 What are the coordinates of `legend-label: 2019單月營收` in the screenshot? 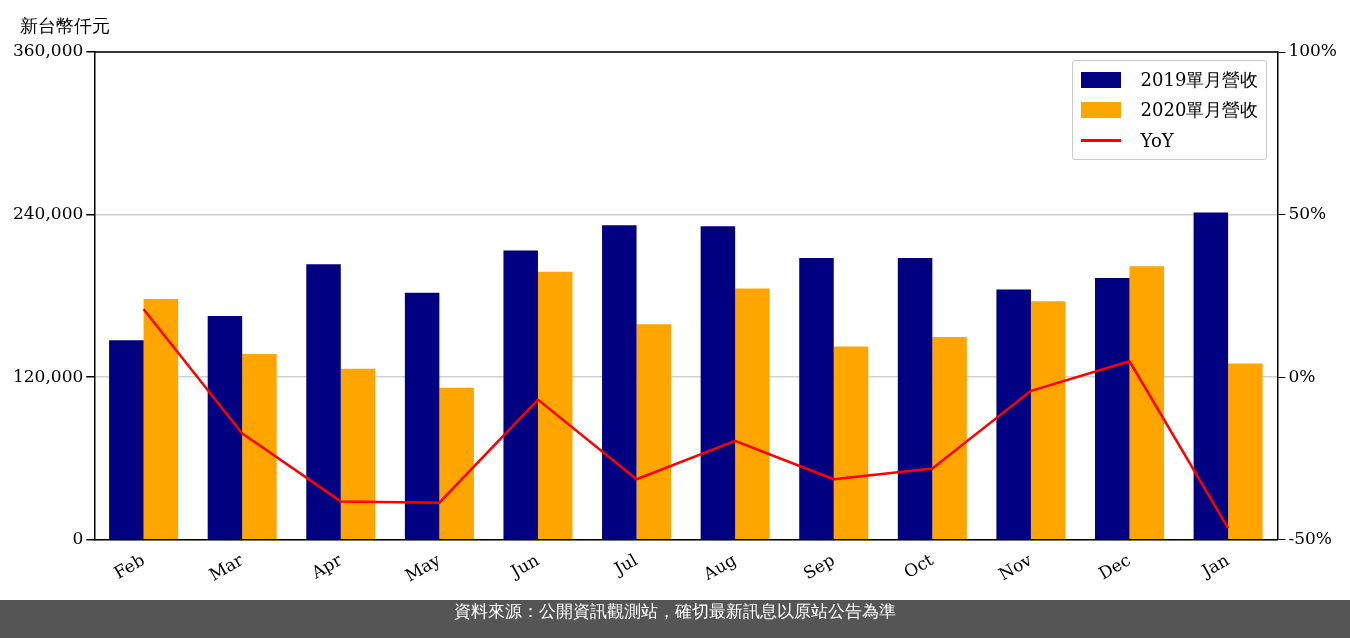 It's located at (1199, 80).